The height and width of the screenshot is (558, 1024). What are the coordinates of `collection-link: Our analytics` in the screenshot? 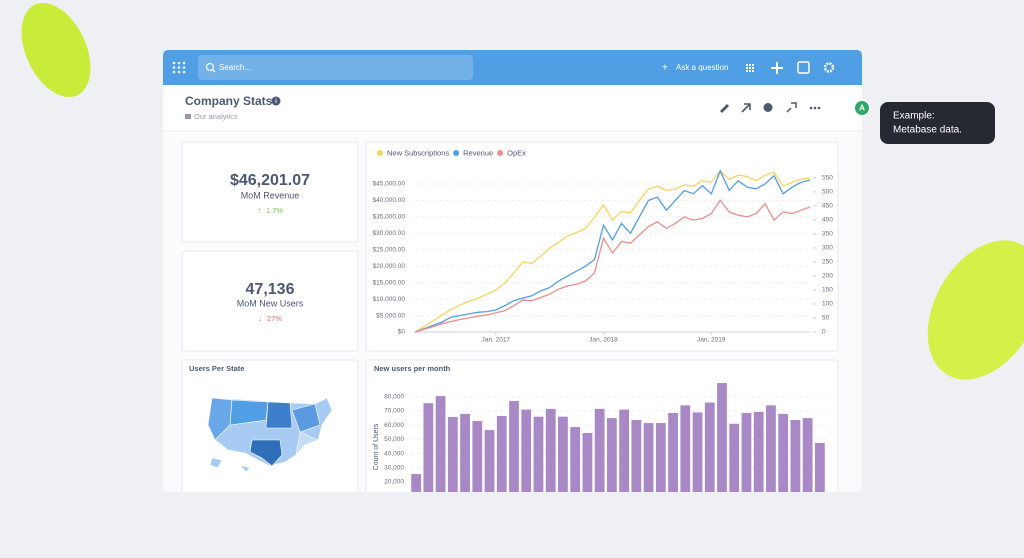 It's located at (216, 116).